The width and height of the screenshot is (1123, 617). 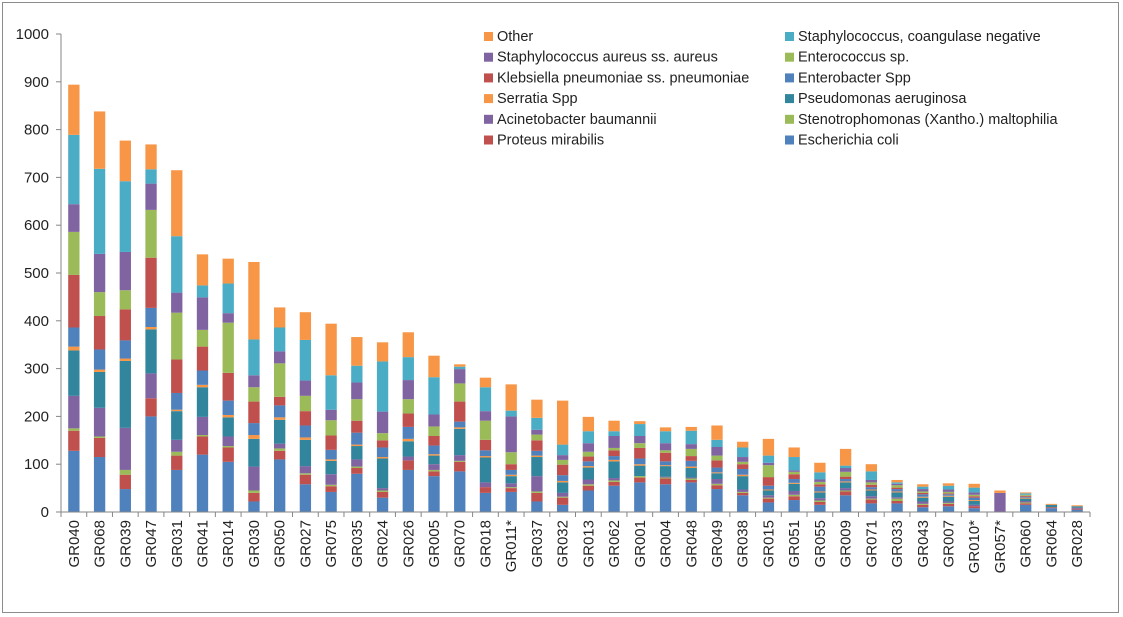 What do you see at coordinates (1026, 544) in the screenshot?
I see `x-tick-label: GR060` at bounding box center [1026, 544].